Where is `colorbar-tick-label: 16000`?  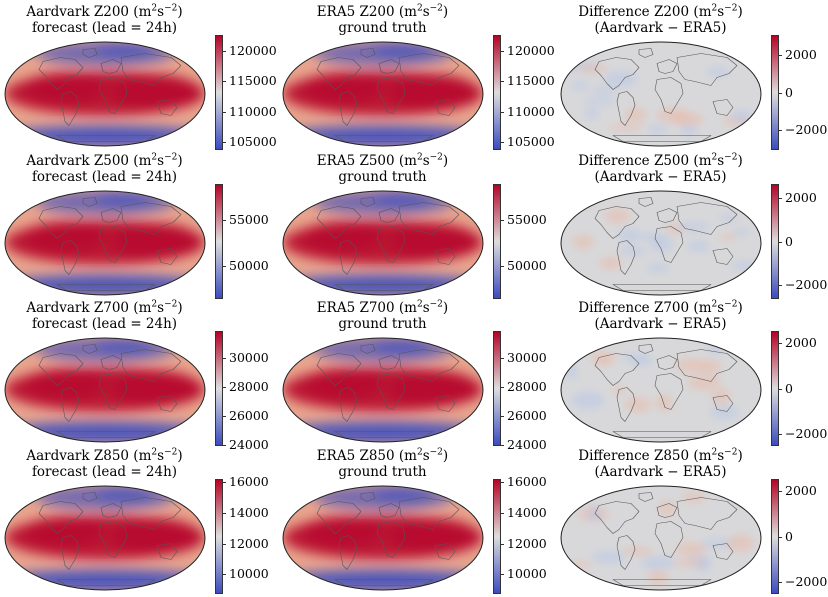
colorbar-tick-label: 16000 is located at coordinates (527, 481).